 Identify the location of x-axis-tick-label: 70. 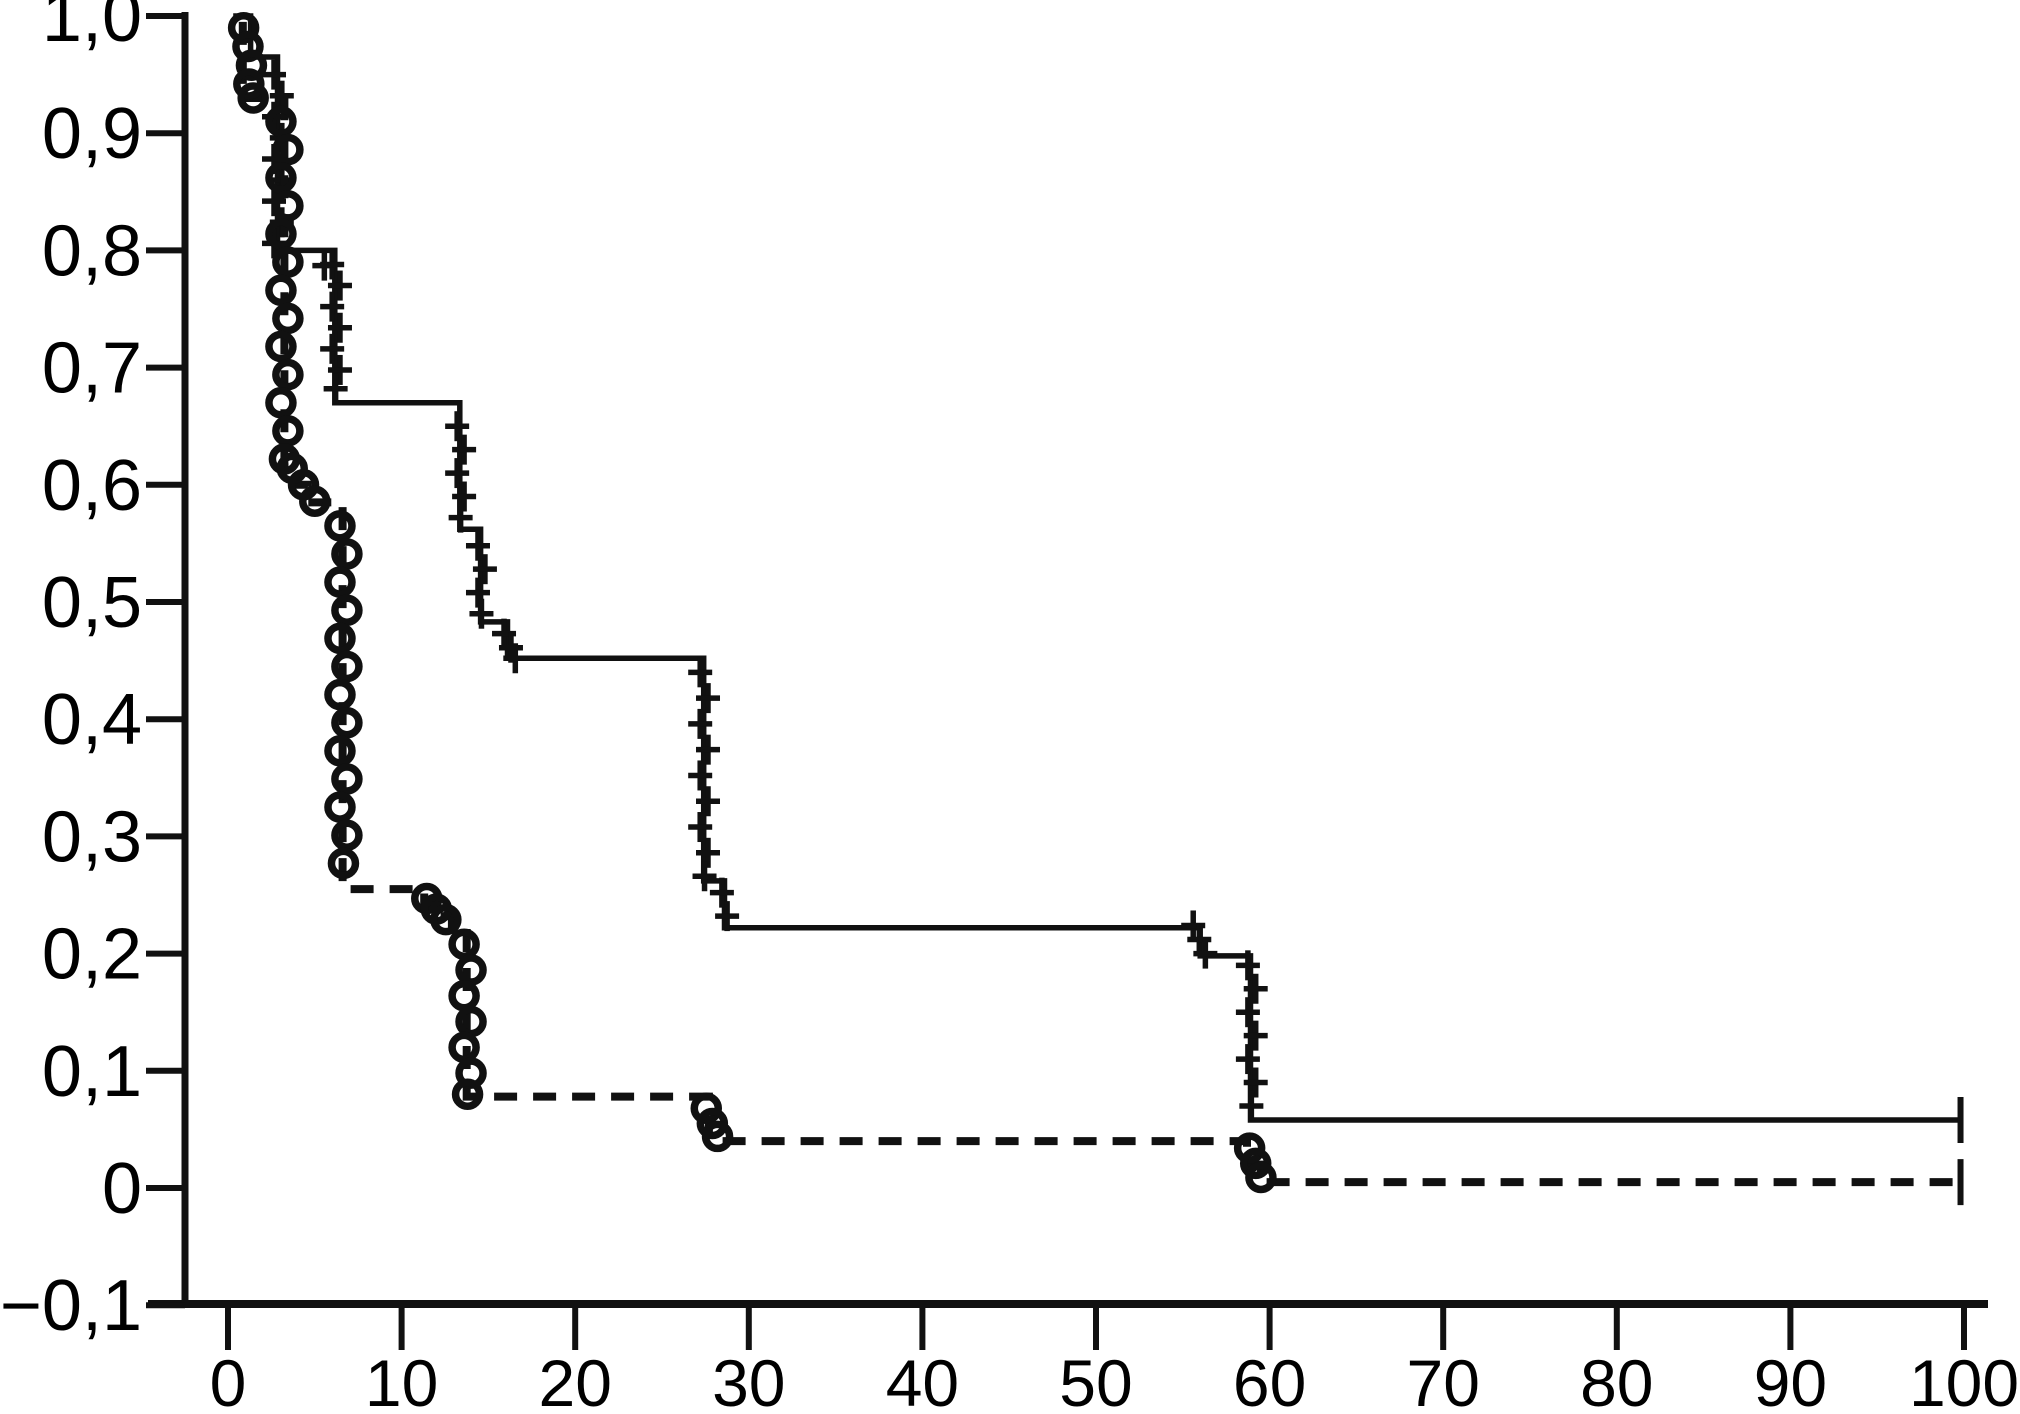
(1442, 1380).